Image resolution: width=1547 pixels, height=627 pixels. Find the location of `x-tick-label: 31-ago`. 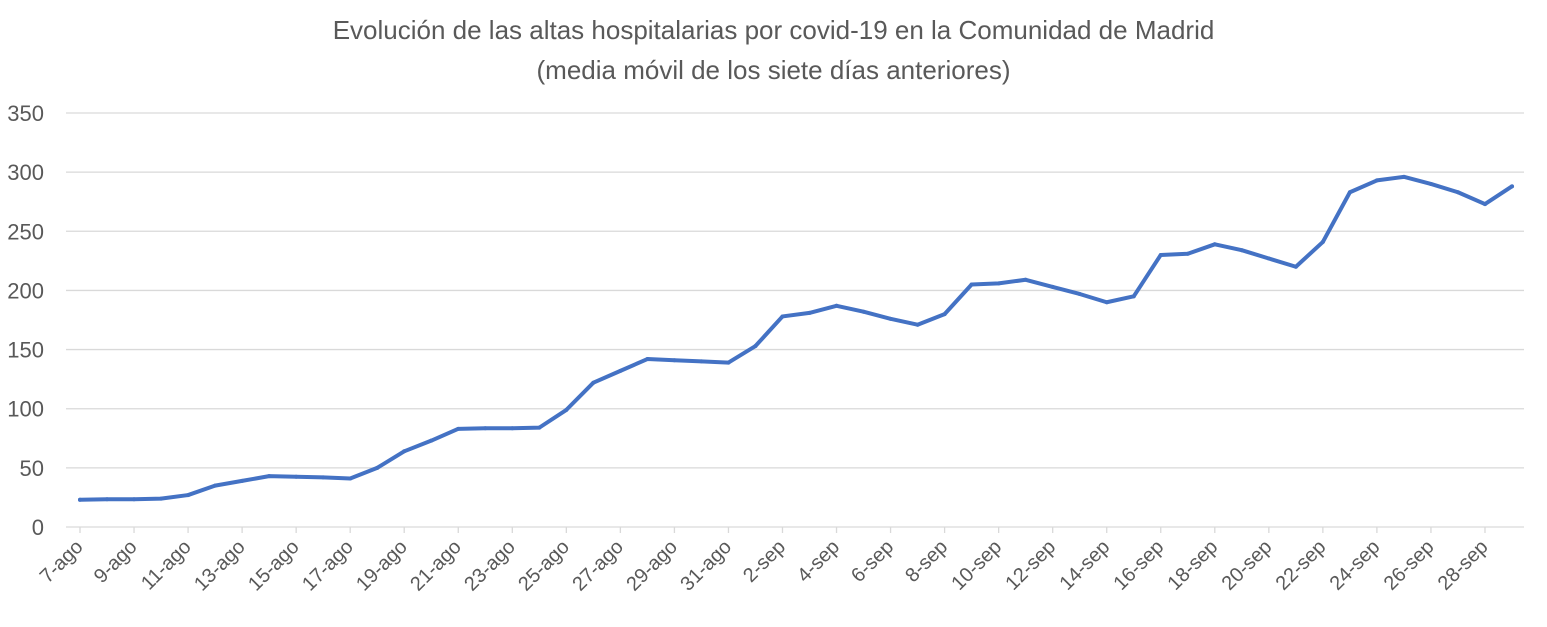

x-tick-label: 31-ago is located at coordinates (706, 566).